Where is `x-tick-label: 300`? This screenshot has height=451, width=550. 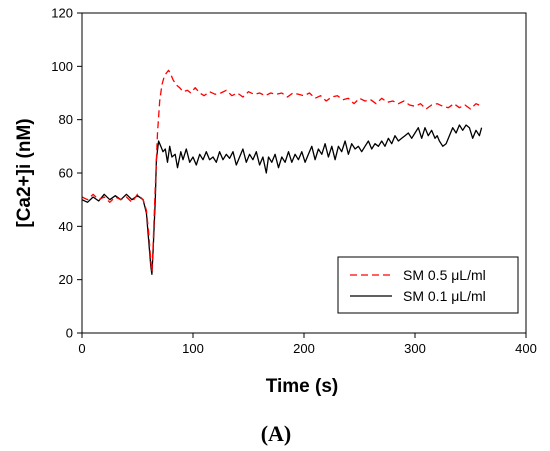
x-tick-label: 300 is located at coordinates (415, 348).